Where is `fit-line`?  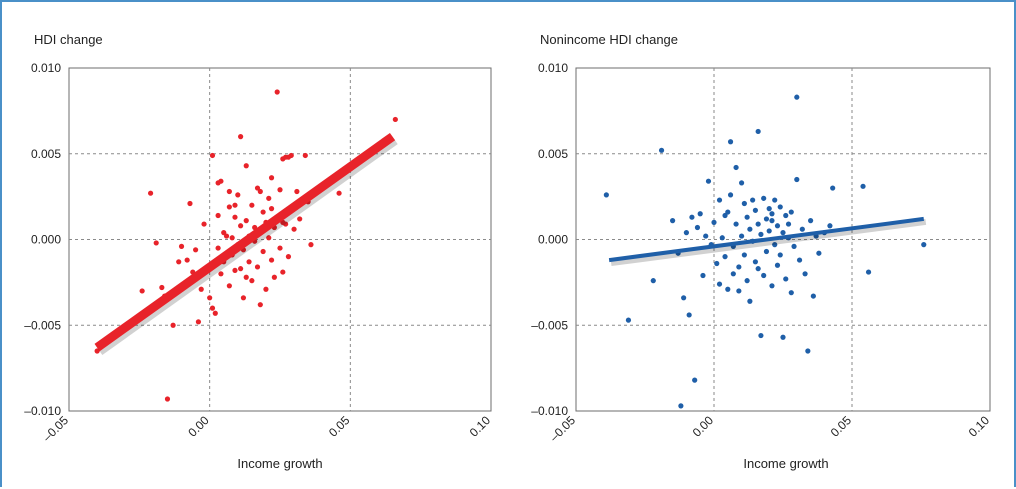 fit-line is located at coordinates (766, 239).